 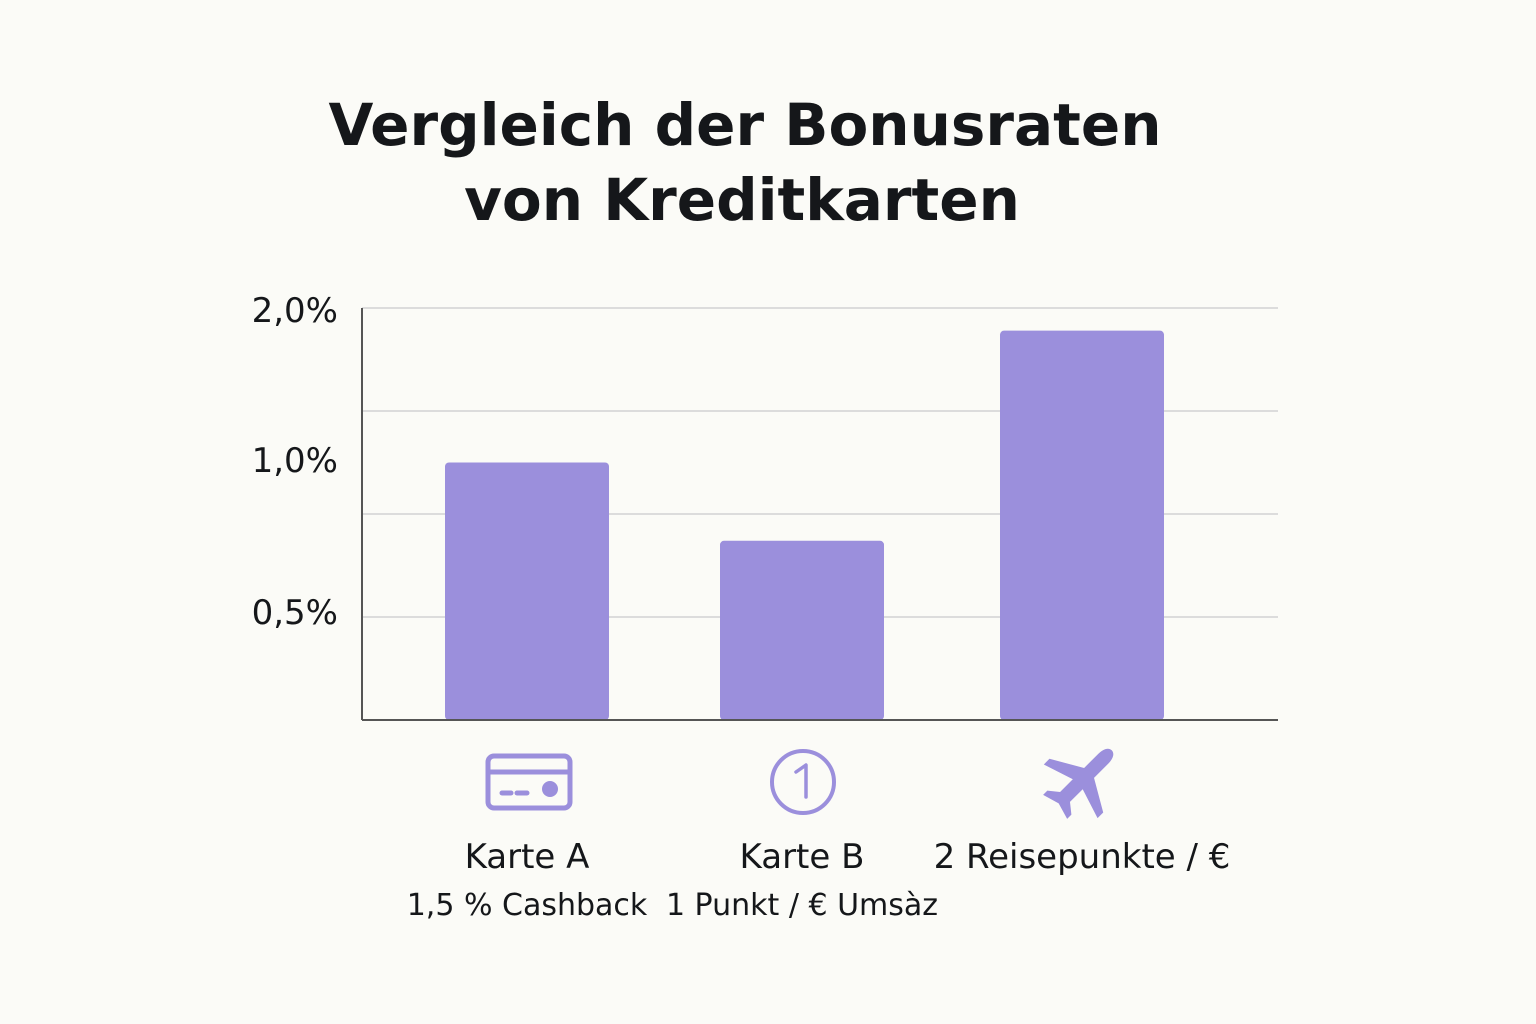 What do you see at coordinates (742, 200) in the screenshot?
I see `chart-title-line-2: von Kreditkarten` at bounding box center [742, 200].